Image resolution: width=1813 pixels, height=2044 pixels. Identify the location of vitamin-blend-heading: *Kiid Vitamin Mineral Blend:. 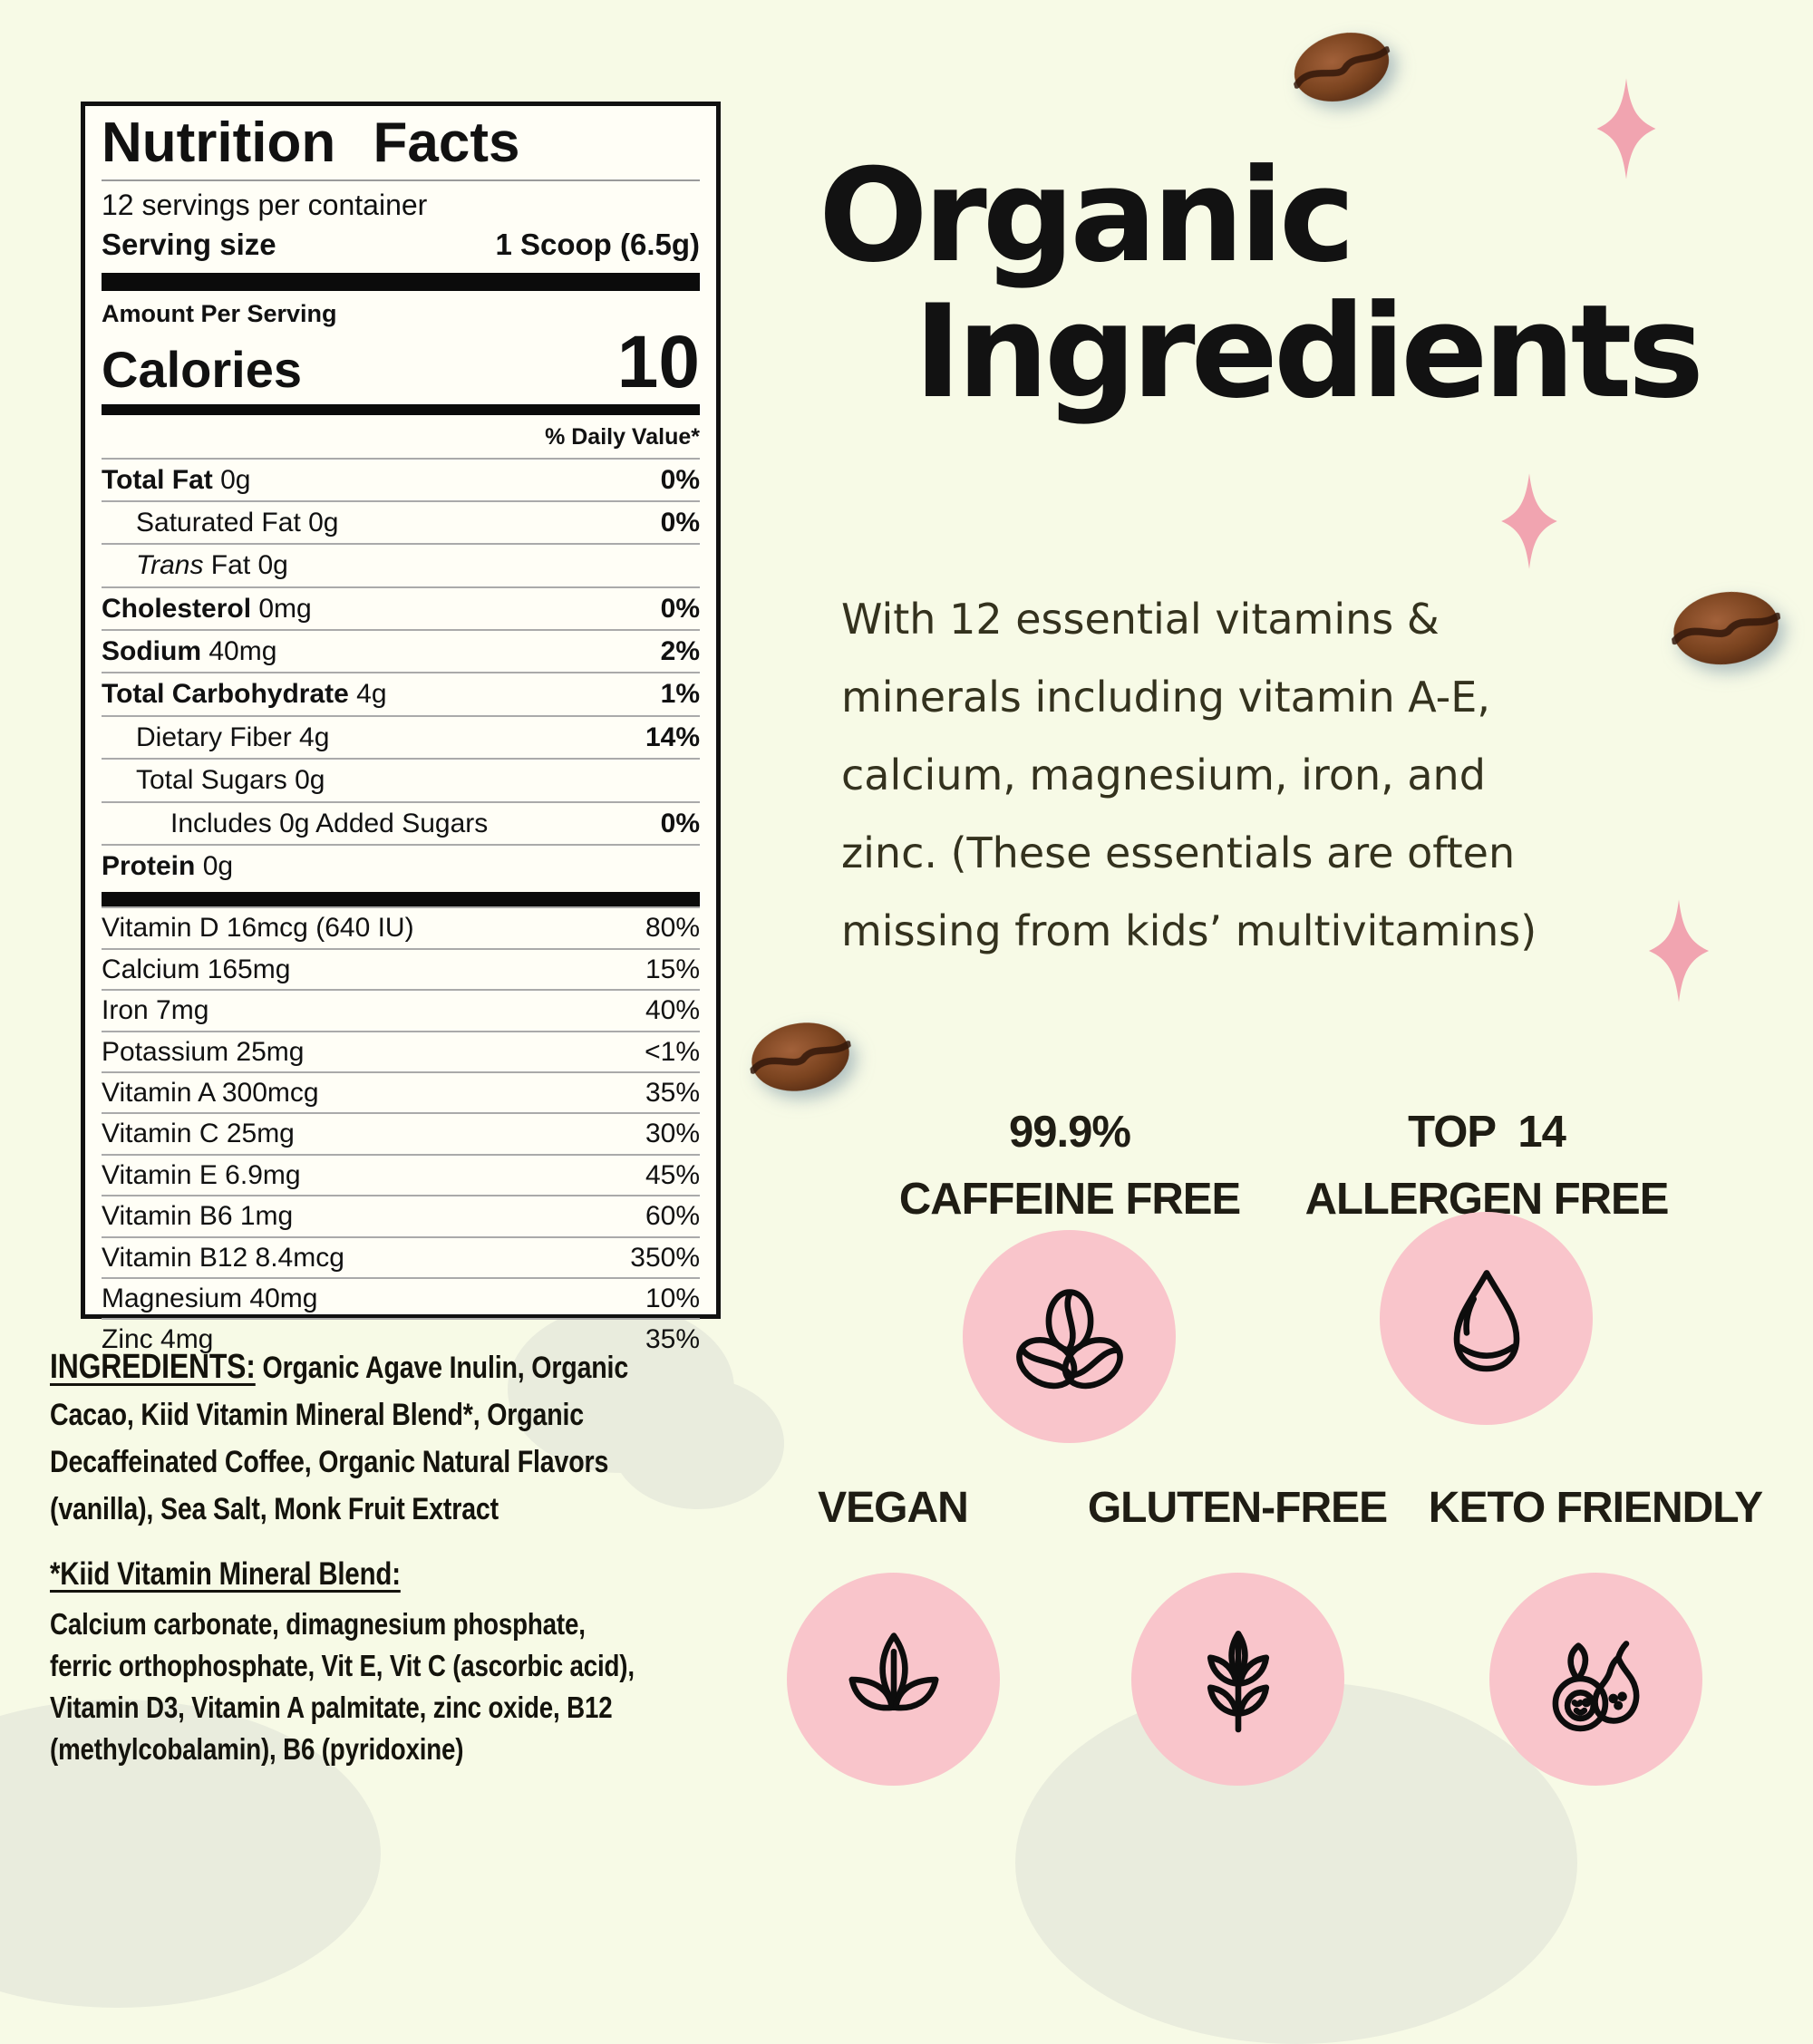
(225, 1574).